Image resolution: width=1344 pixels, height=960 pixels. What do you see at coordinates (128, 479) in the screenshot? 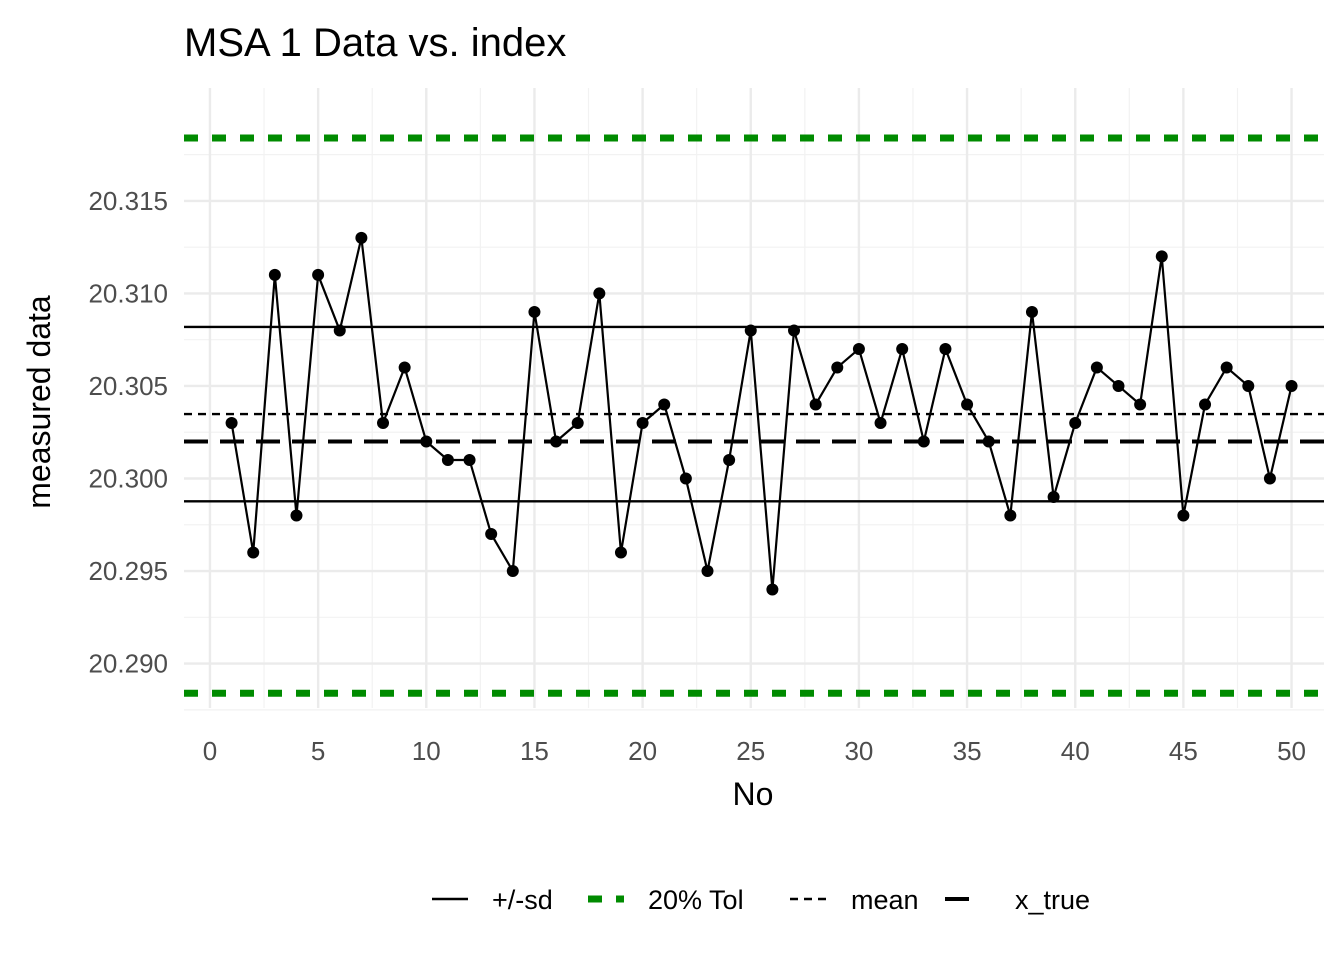
I see `y-tick-label: 20.300` at bounding box center [128, 479].